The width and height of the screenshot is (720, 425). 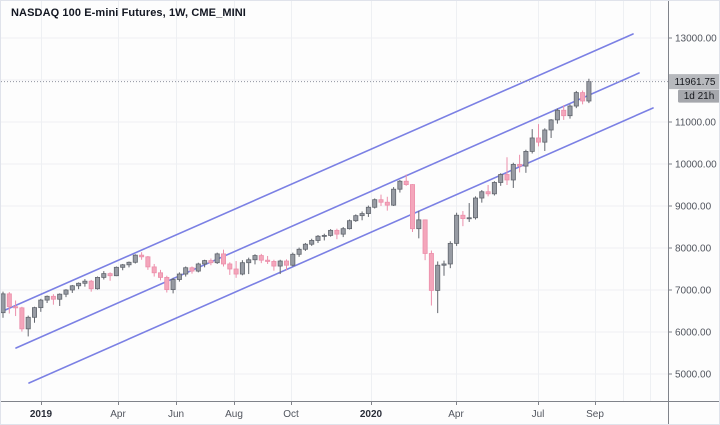 I want to click on countdown-value: 1d 21h, so click(x=699, y=96).